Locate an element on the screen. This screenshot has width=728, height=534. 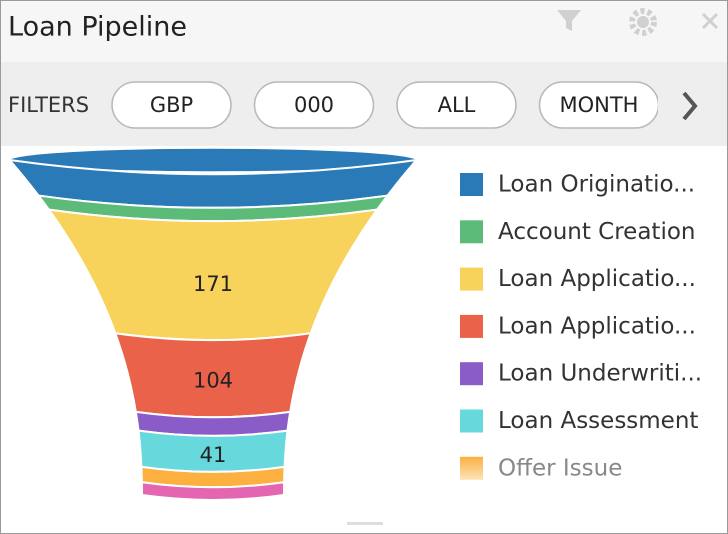
filter-chip-label: MONTH is located at coordinates (599, 105).